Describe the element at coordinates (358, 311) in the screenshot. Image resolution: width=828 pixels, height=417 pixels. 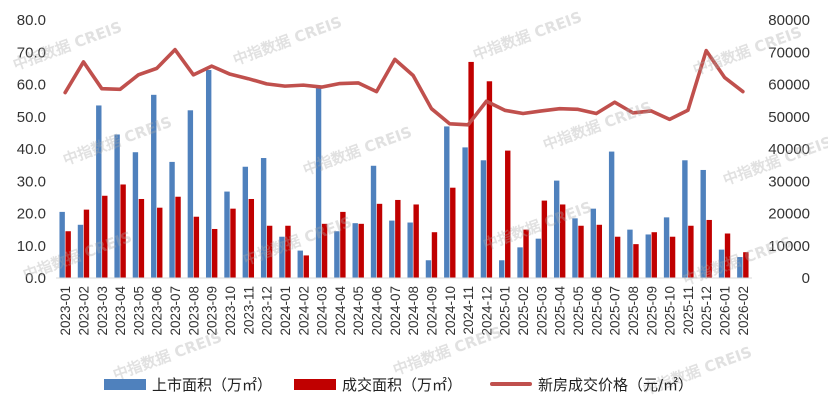
I see `x-tick-label: 2024-05` at that location.